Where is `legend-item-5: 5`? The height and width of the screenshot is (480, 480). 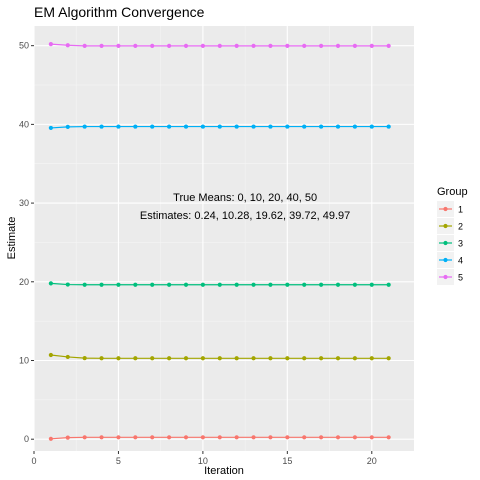
legend-item-5: 5 is located at coordinates (450, 277).